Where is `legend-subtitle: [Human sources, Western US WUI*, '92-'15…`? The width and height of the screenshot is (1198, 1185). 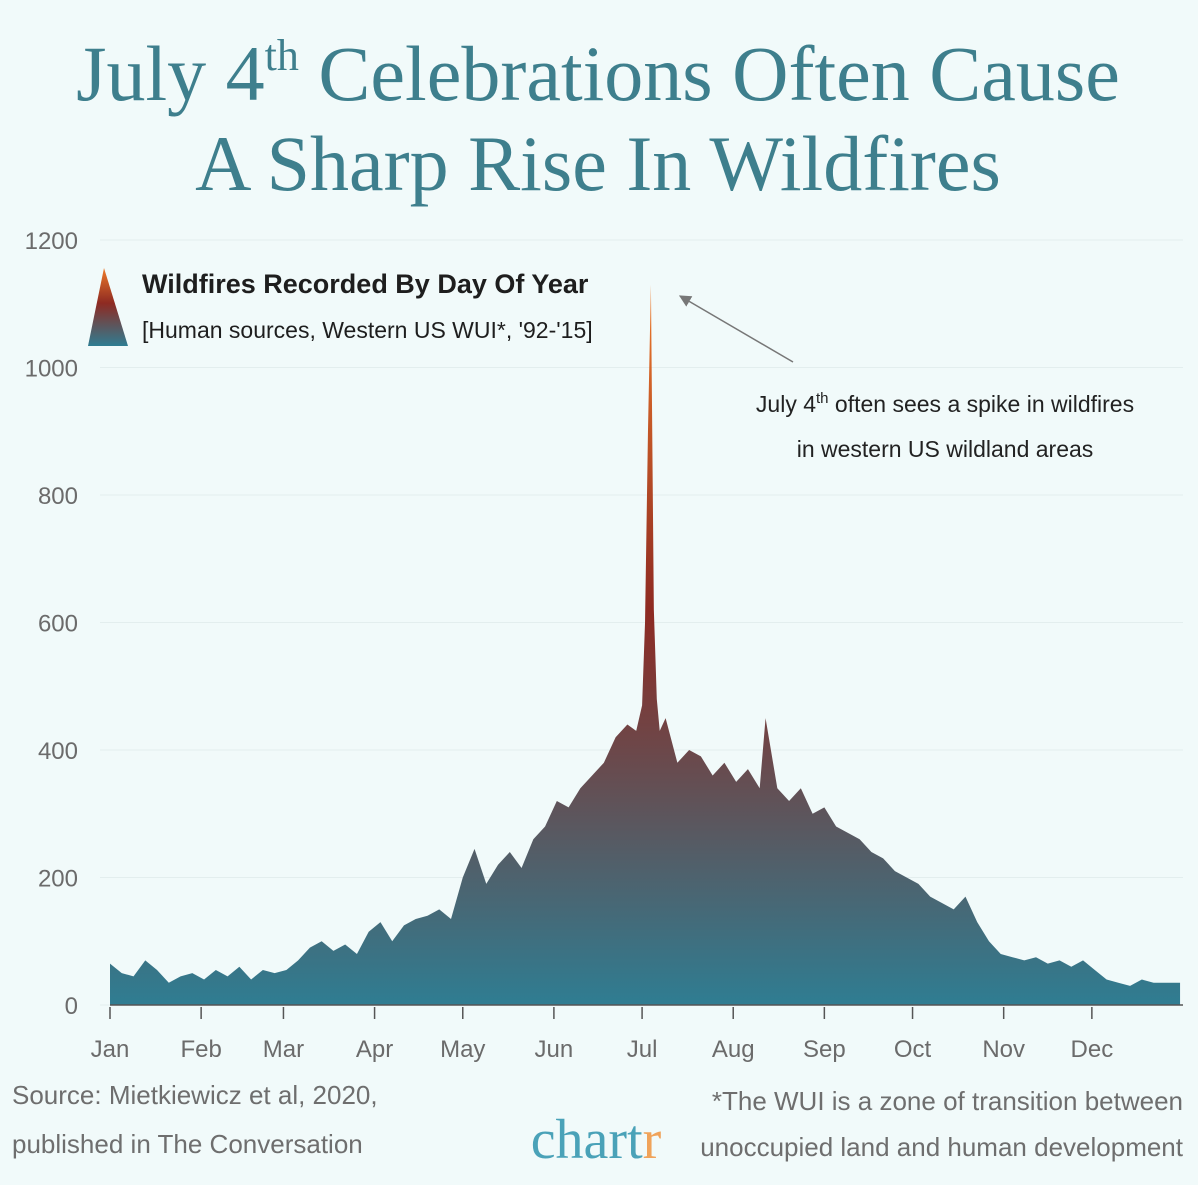
legend-subtitle: [Human sources, Western US WUI*, '92-'15… is located at coordinates (367, 330).